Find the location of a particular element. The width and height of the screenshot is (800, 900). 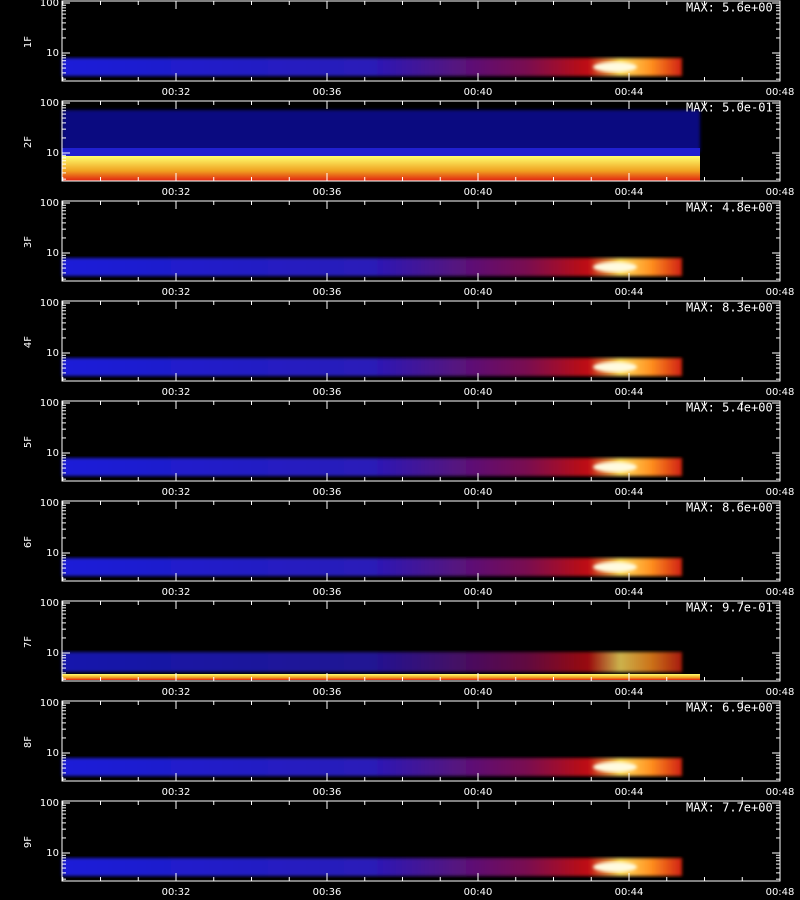

max-label: MAX: 6.9e+00 is located at coordinates (729, 708).